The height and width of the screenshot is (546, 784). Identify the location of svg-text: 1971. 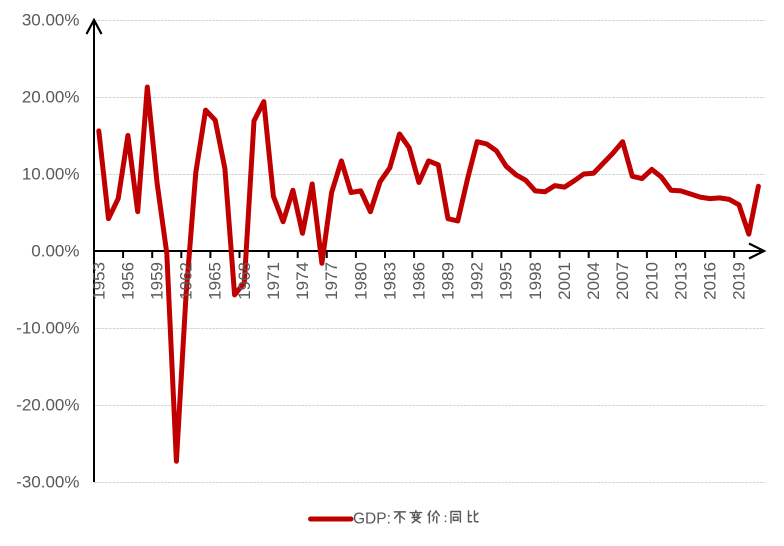
(273, 281).